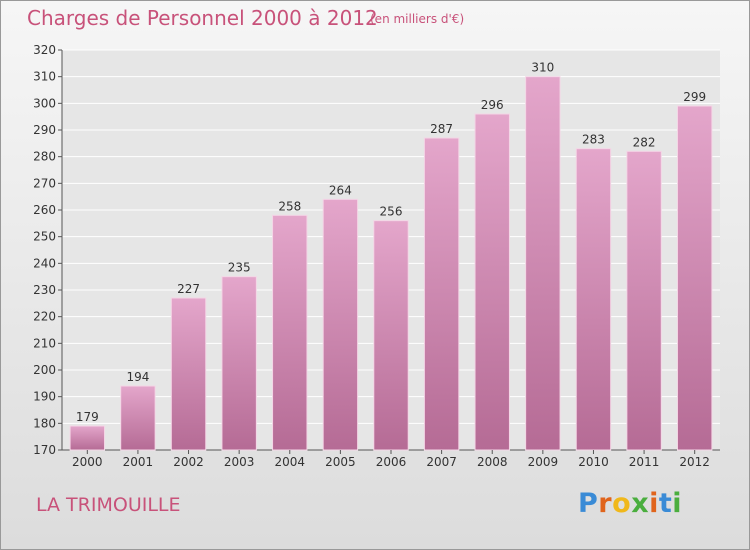  What do you see at coordinates (44, 130) in the screenshot?
I see `y-tick-label: 290` at bounding box center [44, 130].